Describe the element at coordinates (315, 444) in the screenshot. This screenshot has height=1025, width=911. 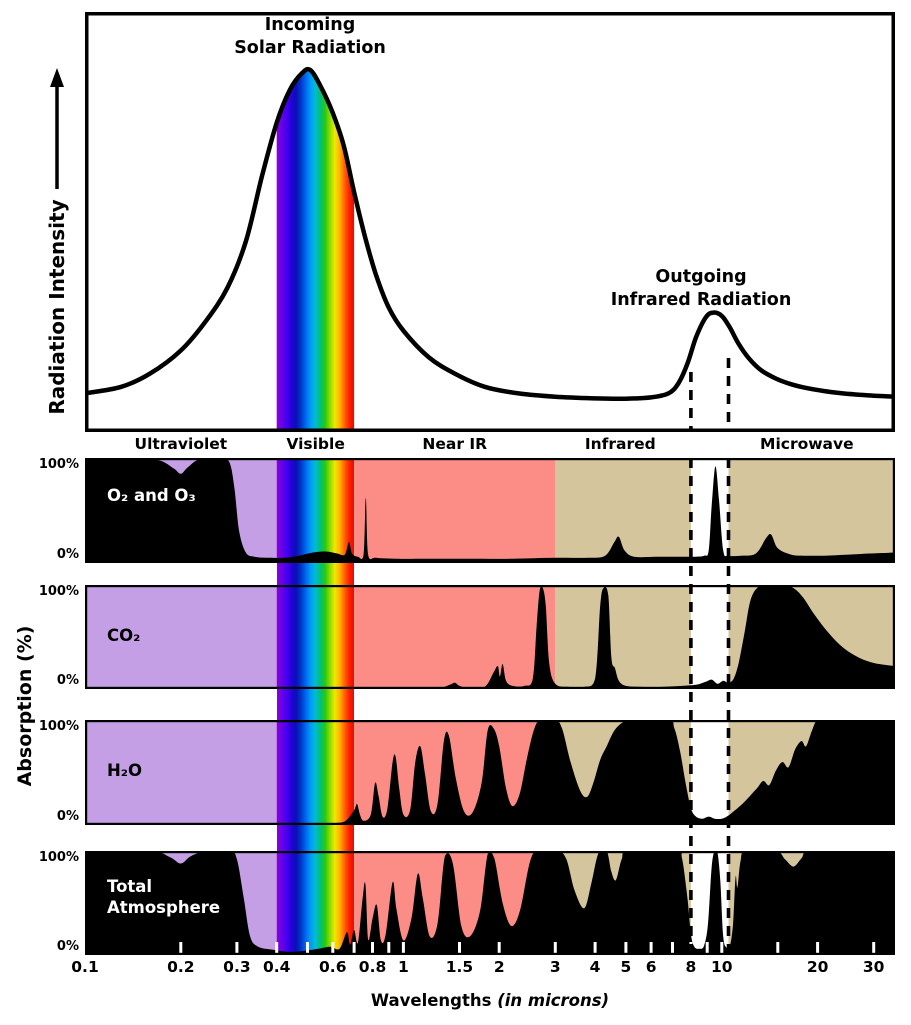
I see `band-label-visible: Visible` at that location.